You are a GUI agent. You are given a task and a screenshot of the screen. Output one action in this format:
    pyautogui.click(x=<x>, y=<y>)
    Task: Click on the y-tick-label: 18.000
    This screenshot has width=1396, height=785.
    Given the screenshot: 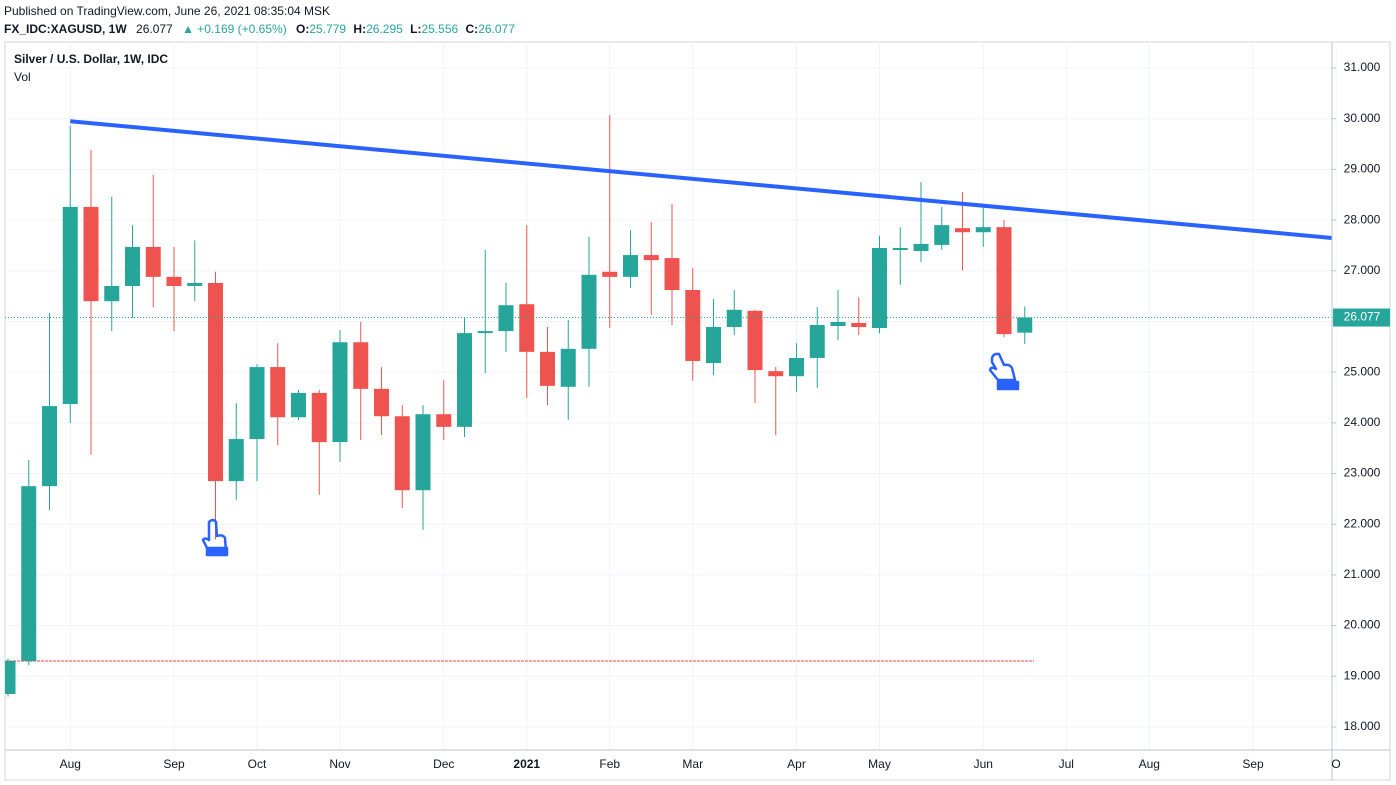 What is the action you would take?
    pyautogui.click(x=1362, y=726)
    